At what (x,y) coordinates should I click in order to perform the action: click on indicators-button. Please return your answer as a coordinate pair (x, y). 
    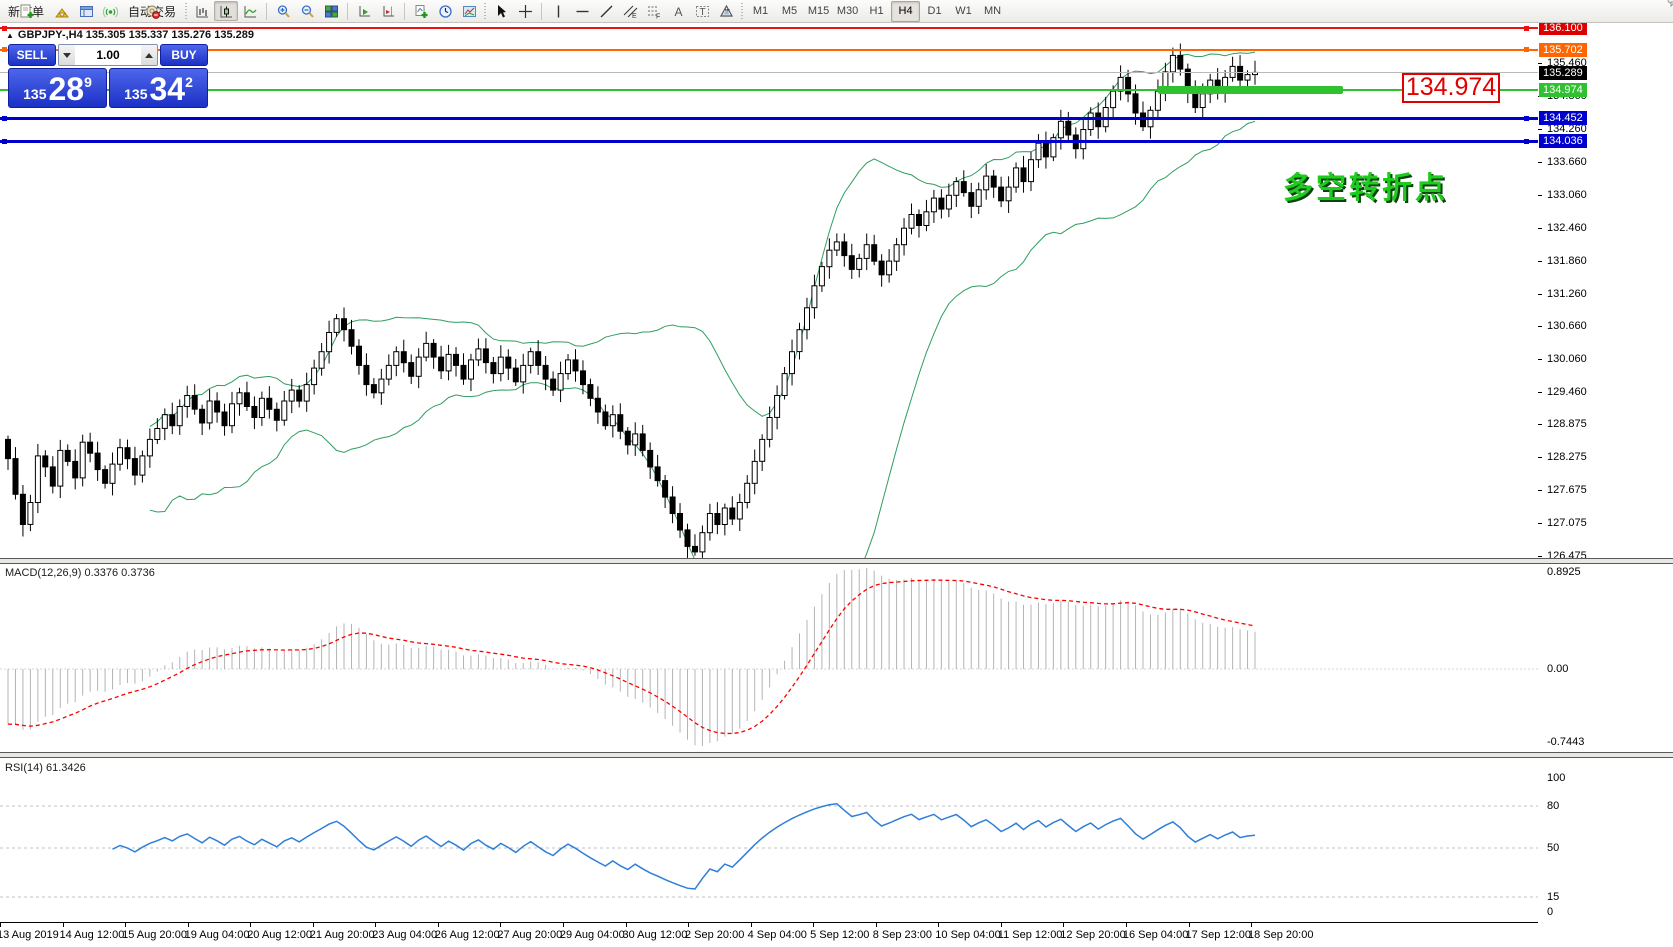
    Looking at the image, I should click on (421, 11).